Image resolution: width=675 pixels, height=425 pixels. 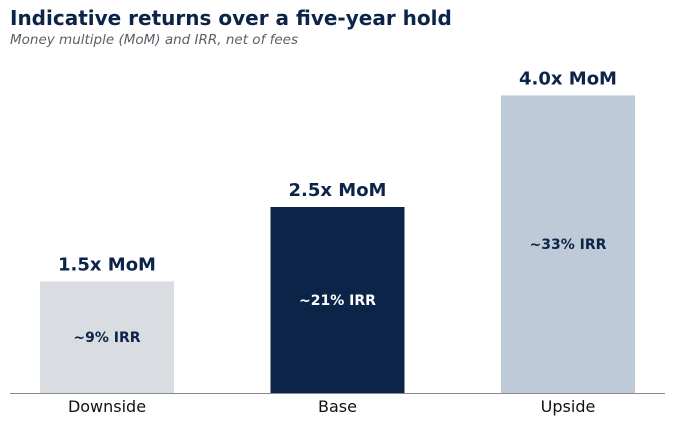 I want to click on bar-value-label: 2.5x MoM, so click(x=338, y=190).